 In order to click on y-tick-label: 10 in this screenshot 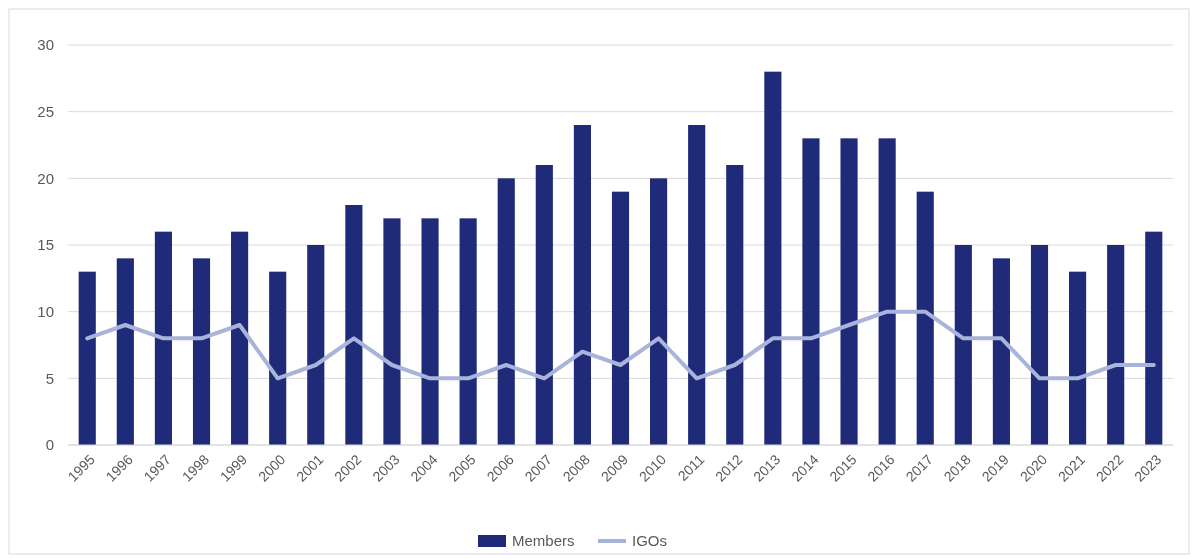, I will do `click(45, 311)`.